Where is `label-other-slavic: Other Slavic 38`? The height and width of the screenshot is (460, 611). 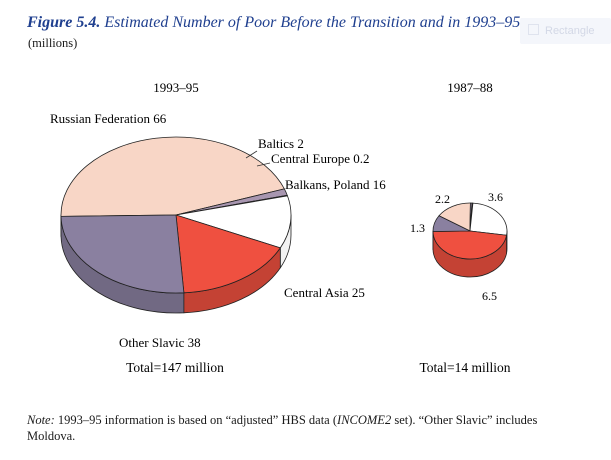 label-other-slavic: Other Slavic 38 is located at coordinates (160, 342).